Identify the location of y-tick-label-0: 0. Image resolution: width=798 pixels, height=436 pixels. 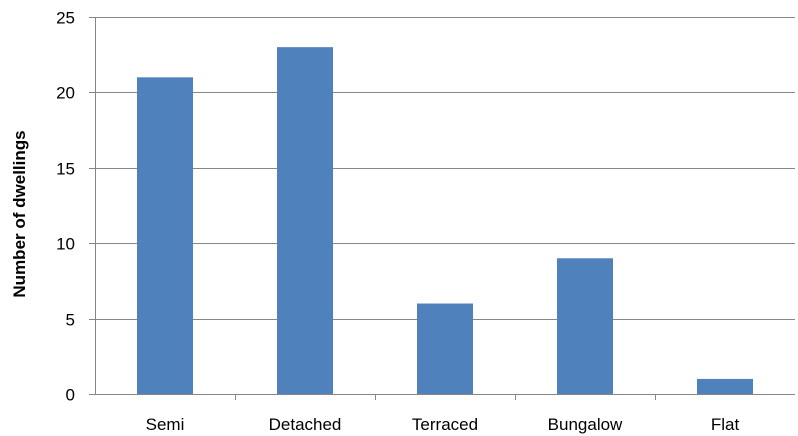
(70, 395).